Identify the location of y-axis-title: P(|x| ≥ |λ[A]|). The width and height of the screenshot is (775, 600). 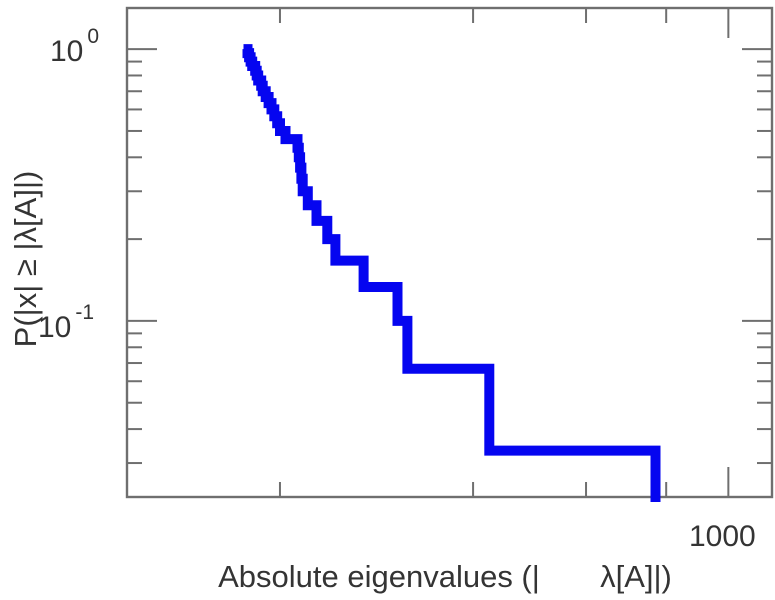
(25, 259).